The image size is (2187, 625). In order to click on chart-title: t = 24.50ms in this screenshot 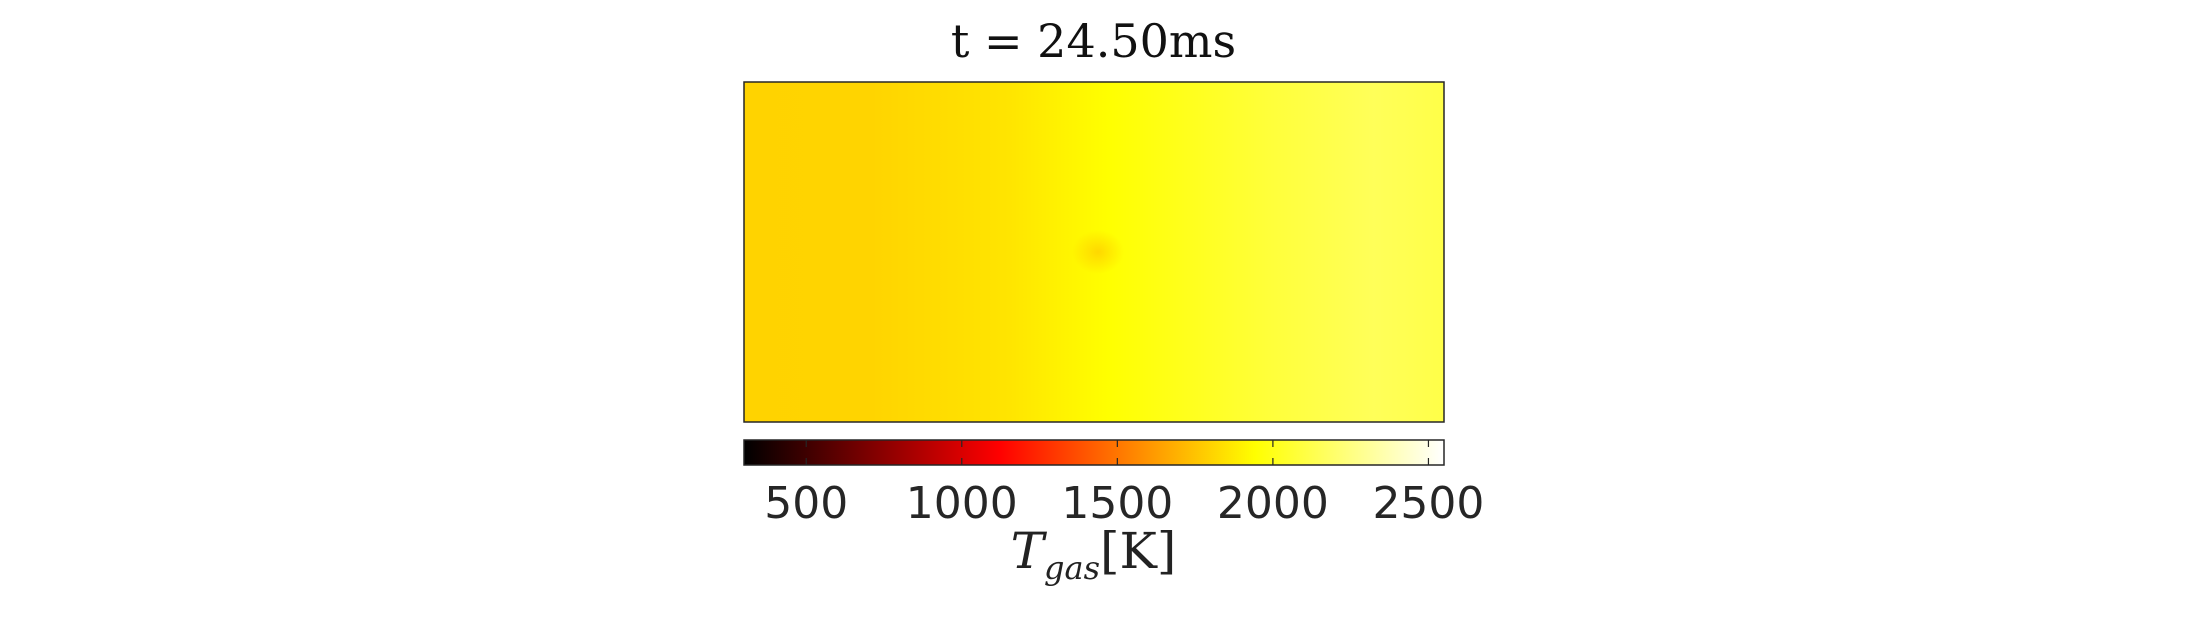, I will do `click(1093, 41)`.